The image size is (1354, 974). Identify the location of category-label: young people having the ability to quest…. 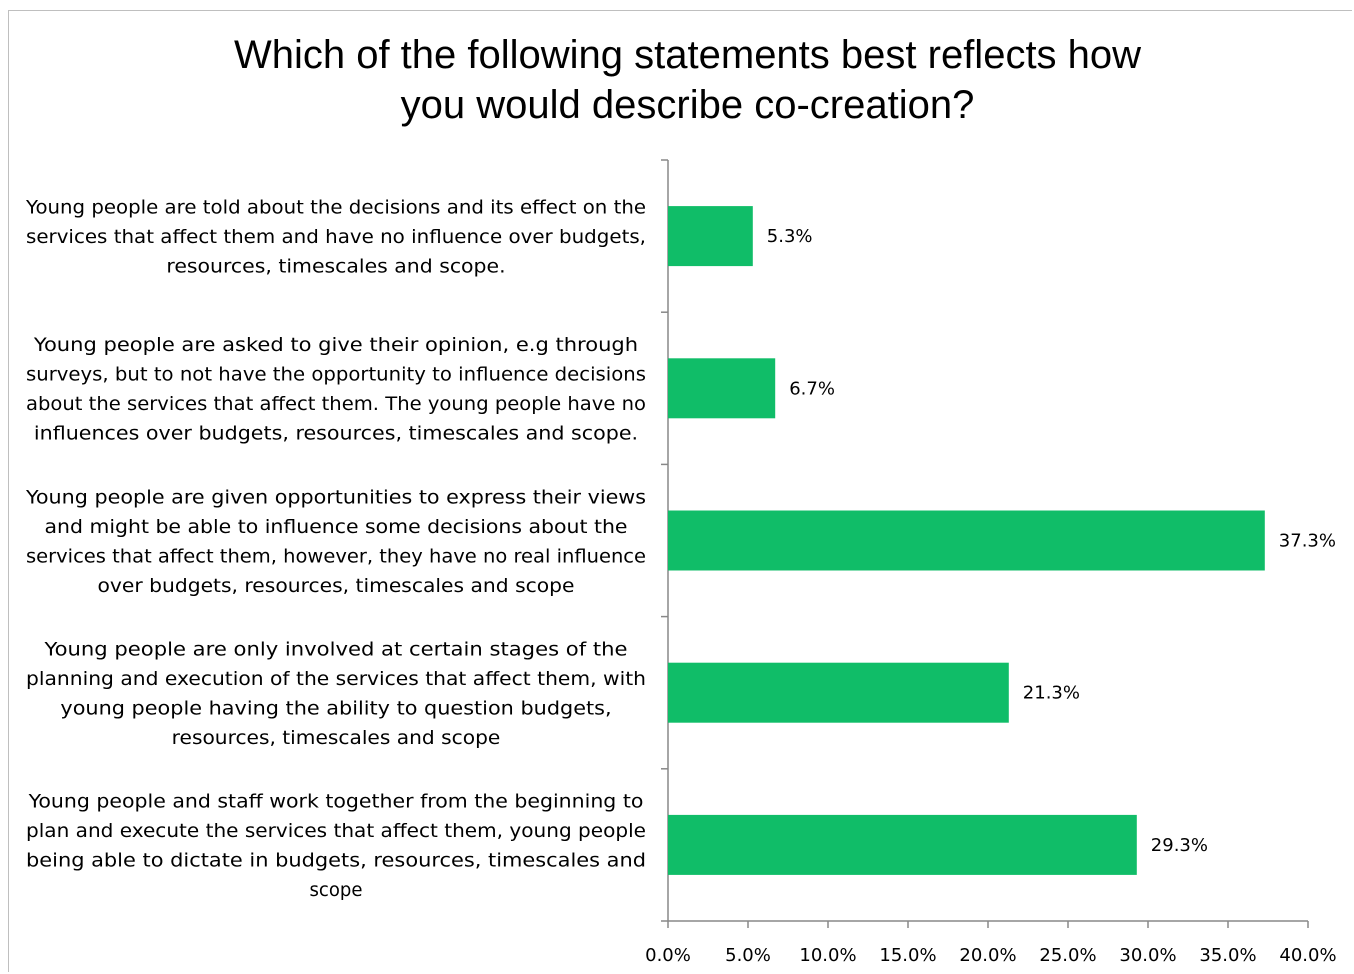
(335, 708).